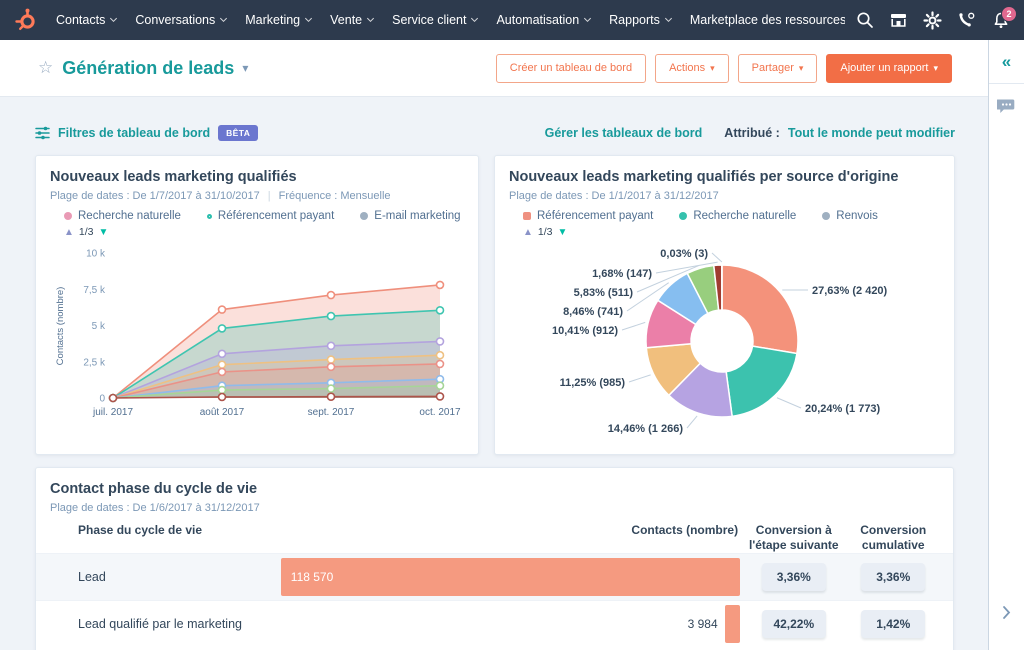 The image size is (1024, 650). Describe the element at coordinates (99, 326) in the screenshot. I see `svg-text: 5 k` at that location.